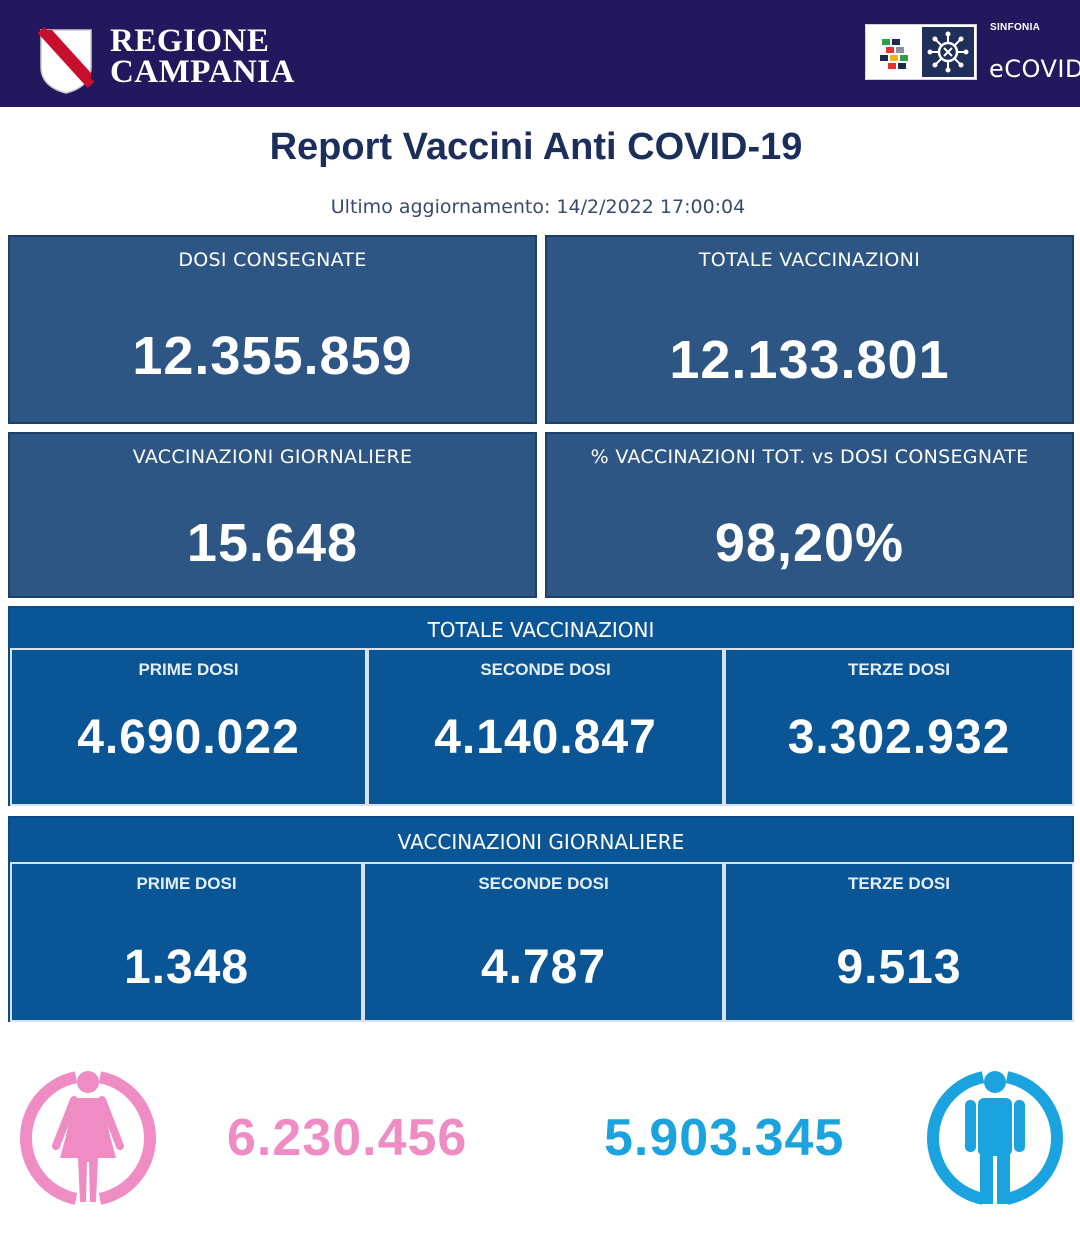  What do you see at coordinates (809, 543) in the screenshot?
I see `tile-value: 98,20%` at bounding box center [809, 543].